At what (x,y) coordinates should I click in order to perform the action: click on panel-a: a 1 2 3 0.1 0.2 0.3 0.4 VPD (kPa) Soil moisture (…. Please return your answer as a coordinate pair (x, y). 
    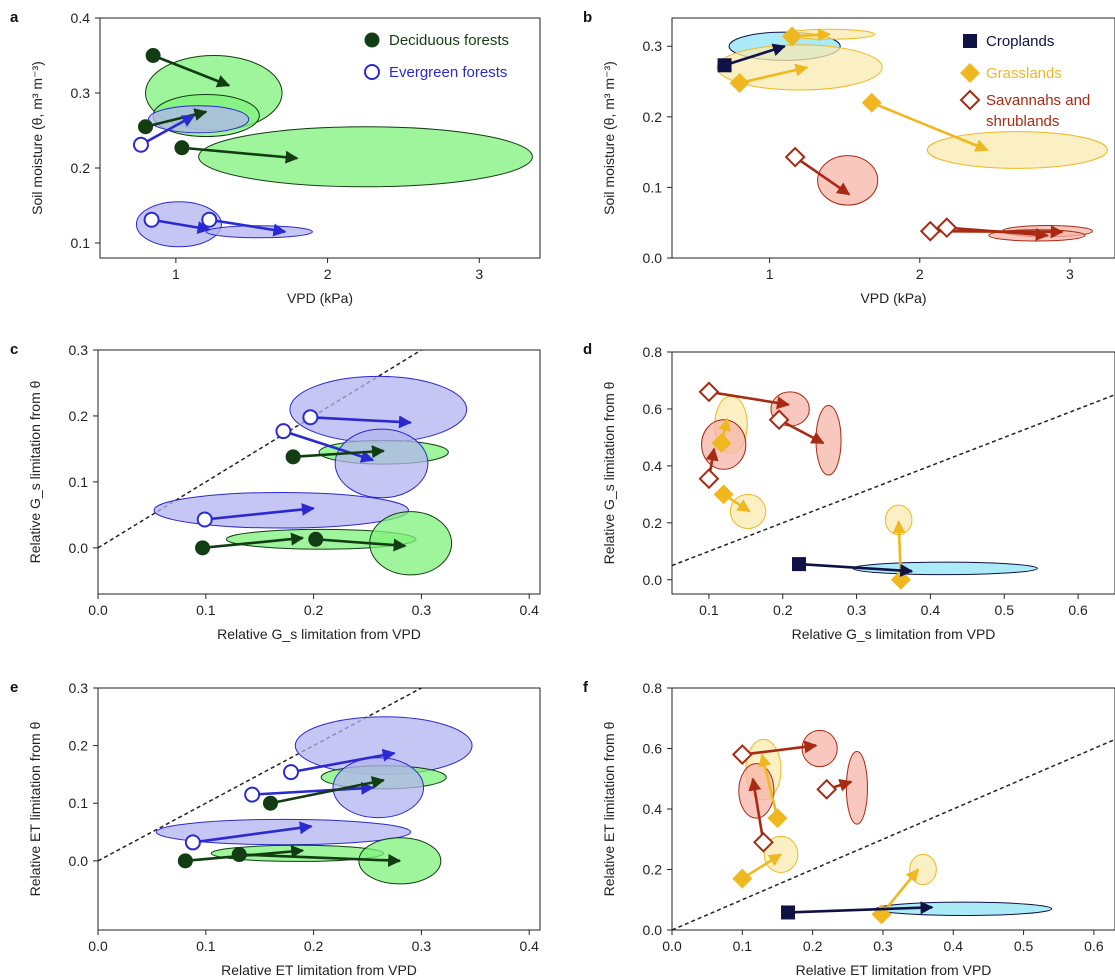
    Looking at the image, I should click on (275, 157).